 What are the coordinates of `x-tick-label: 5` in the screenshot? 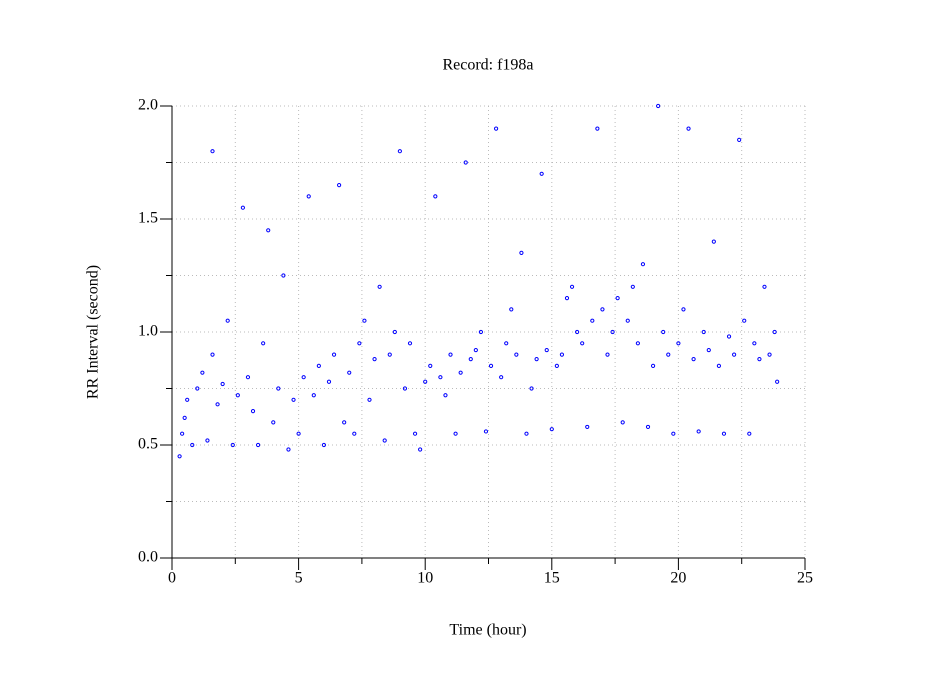 It's located at (299, 578).